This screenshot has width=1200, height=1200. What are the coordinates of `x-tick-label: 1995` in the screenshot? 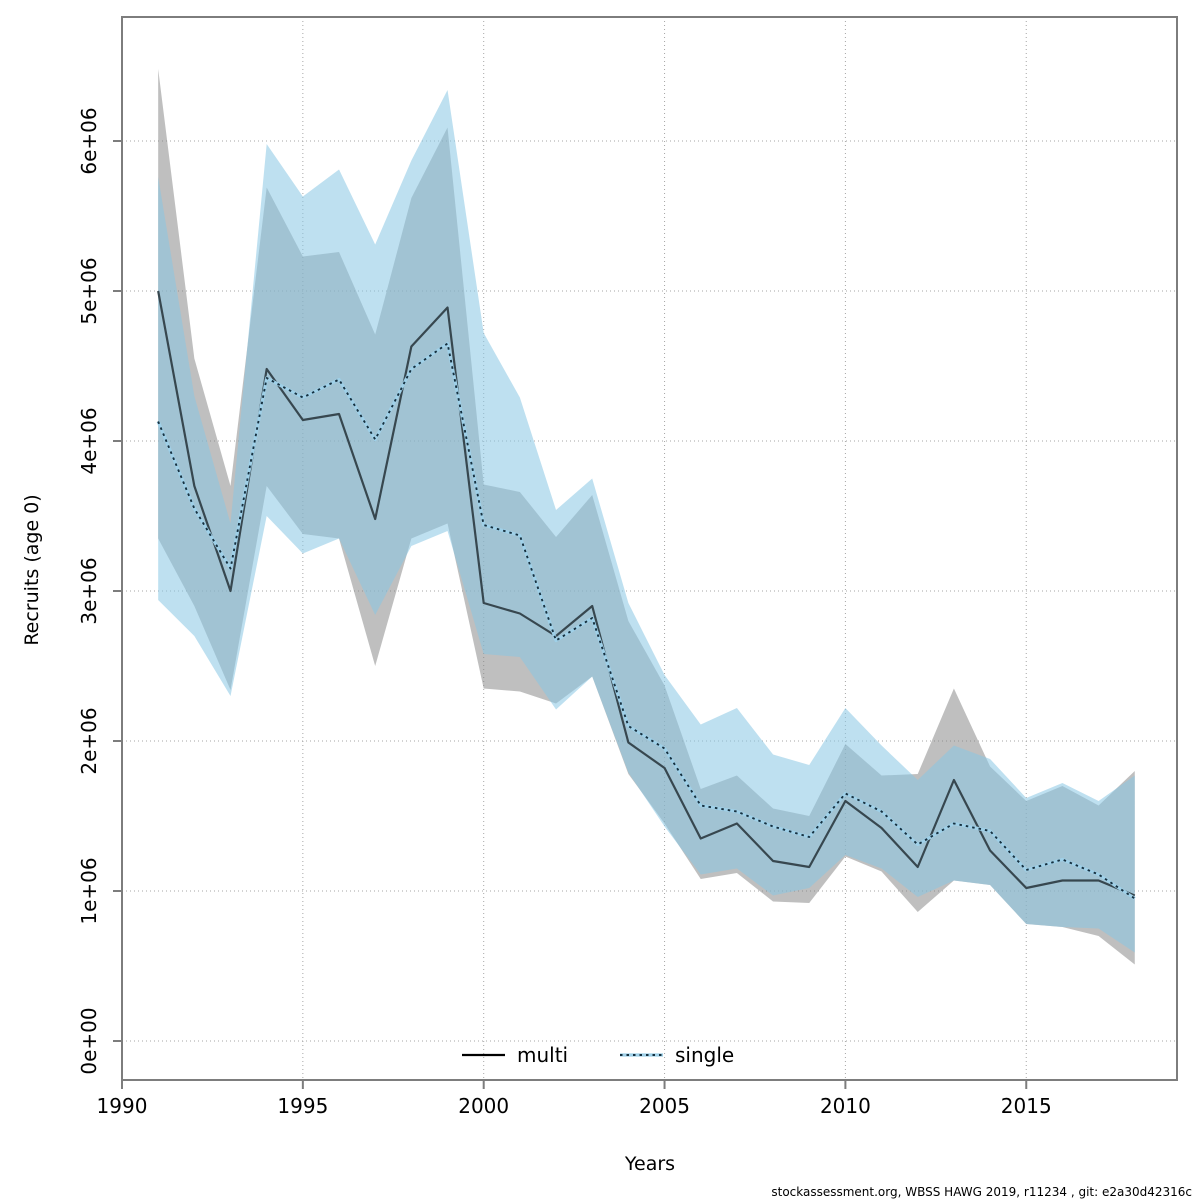 It's located at (302, 1106).